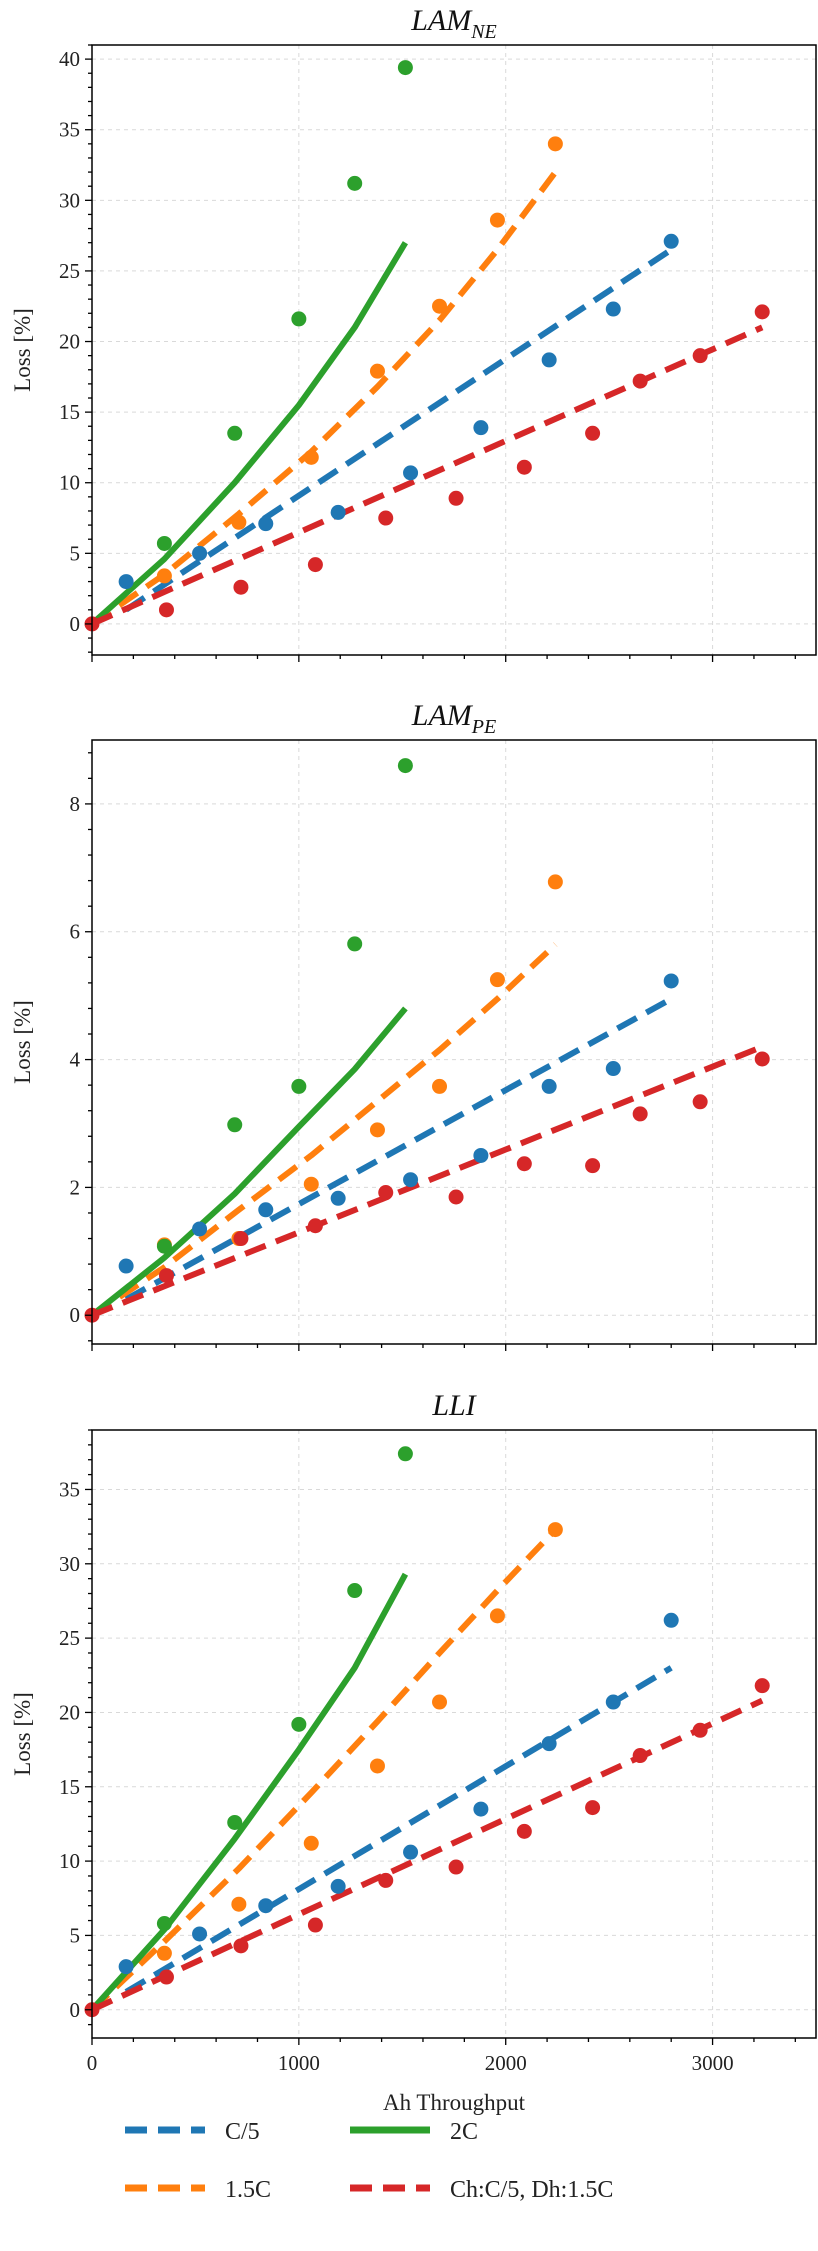 The image size is (818, 2251). I want to click on legend-label: 1.5C, so click(248, 2190).